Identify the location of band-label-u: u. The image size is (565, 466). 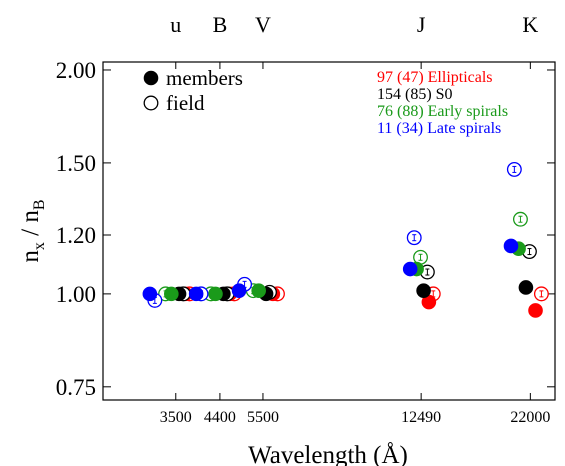
(175, 24).